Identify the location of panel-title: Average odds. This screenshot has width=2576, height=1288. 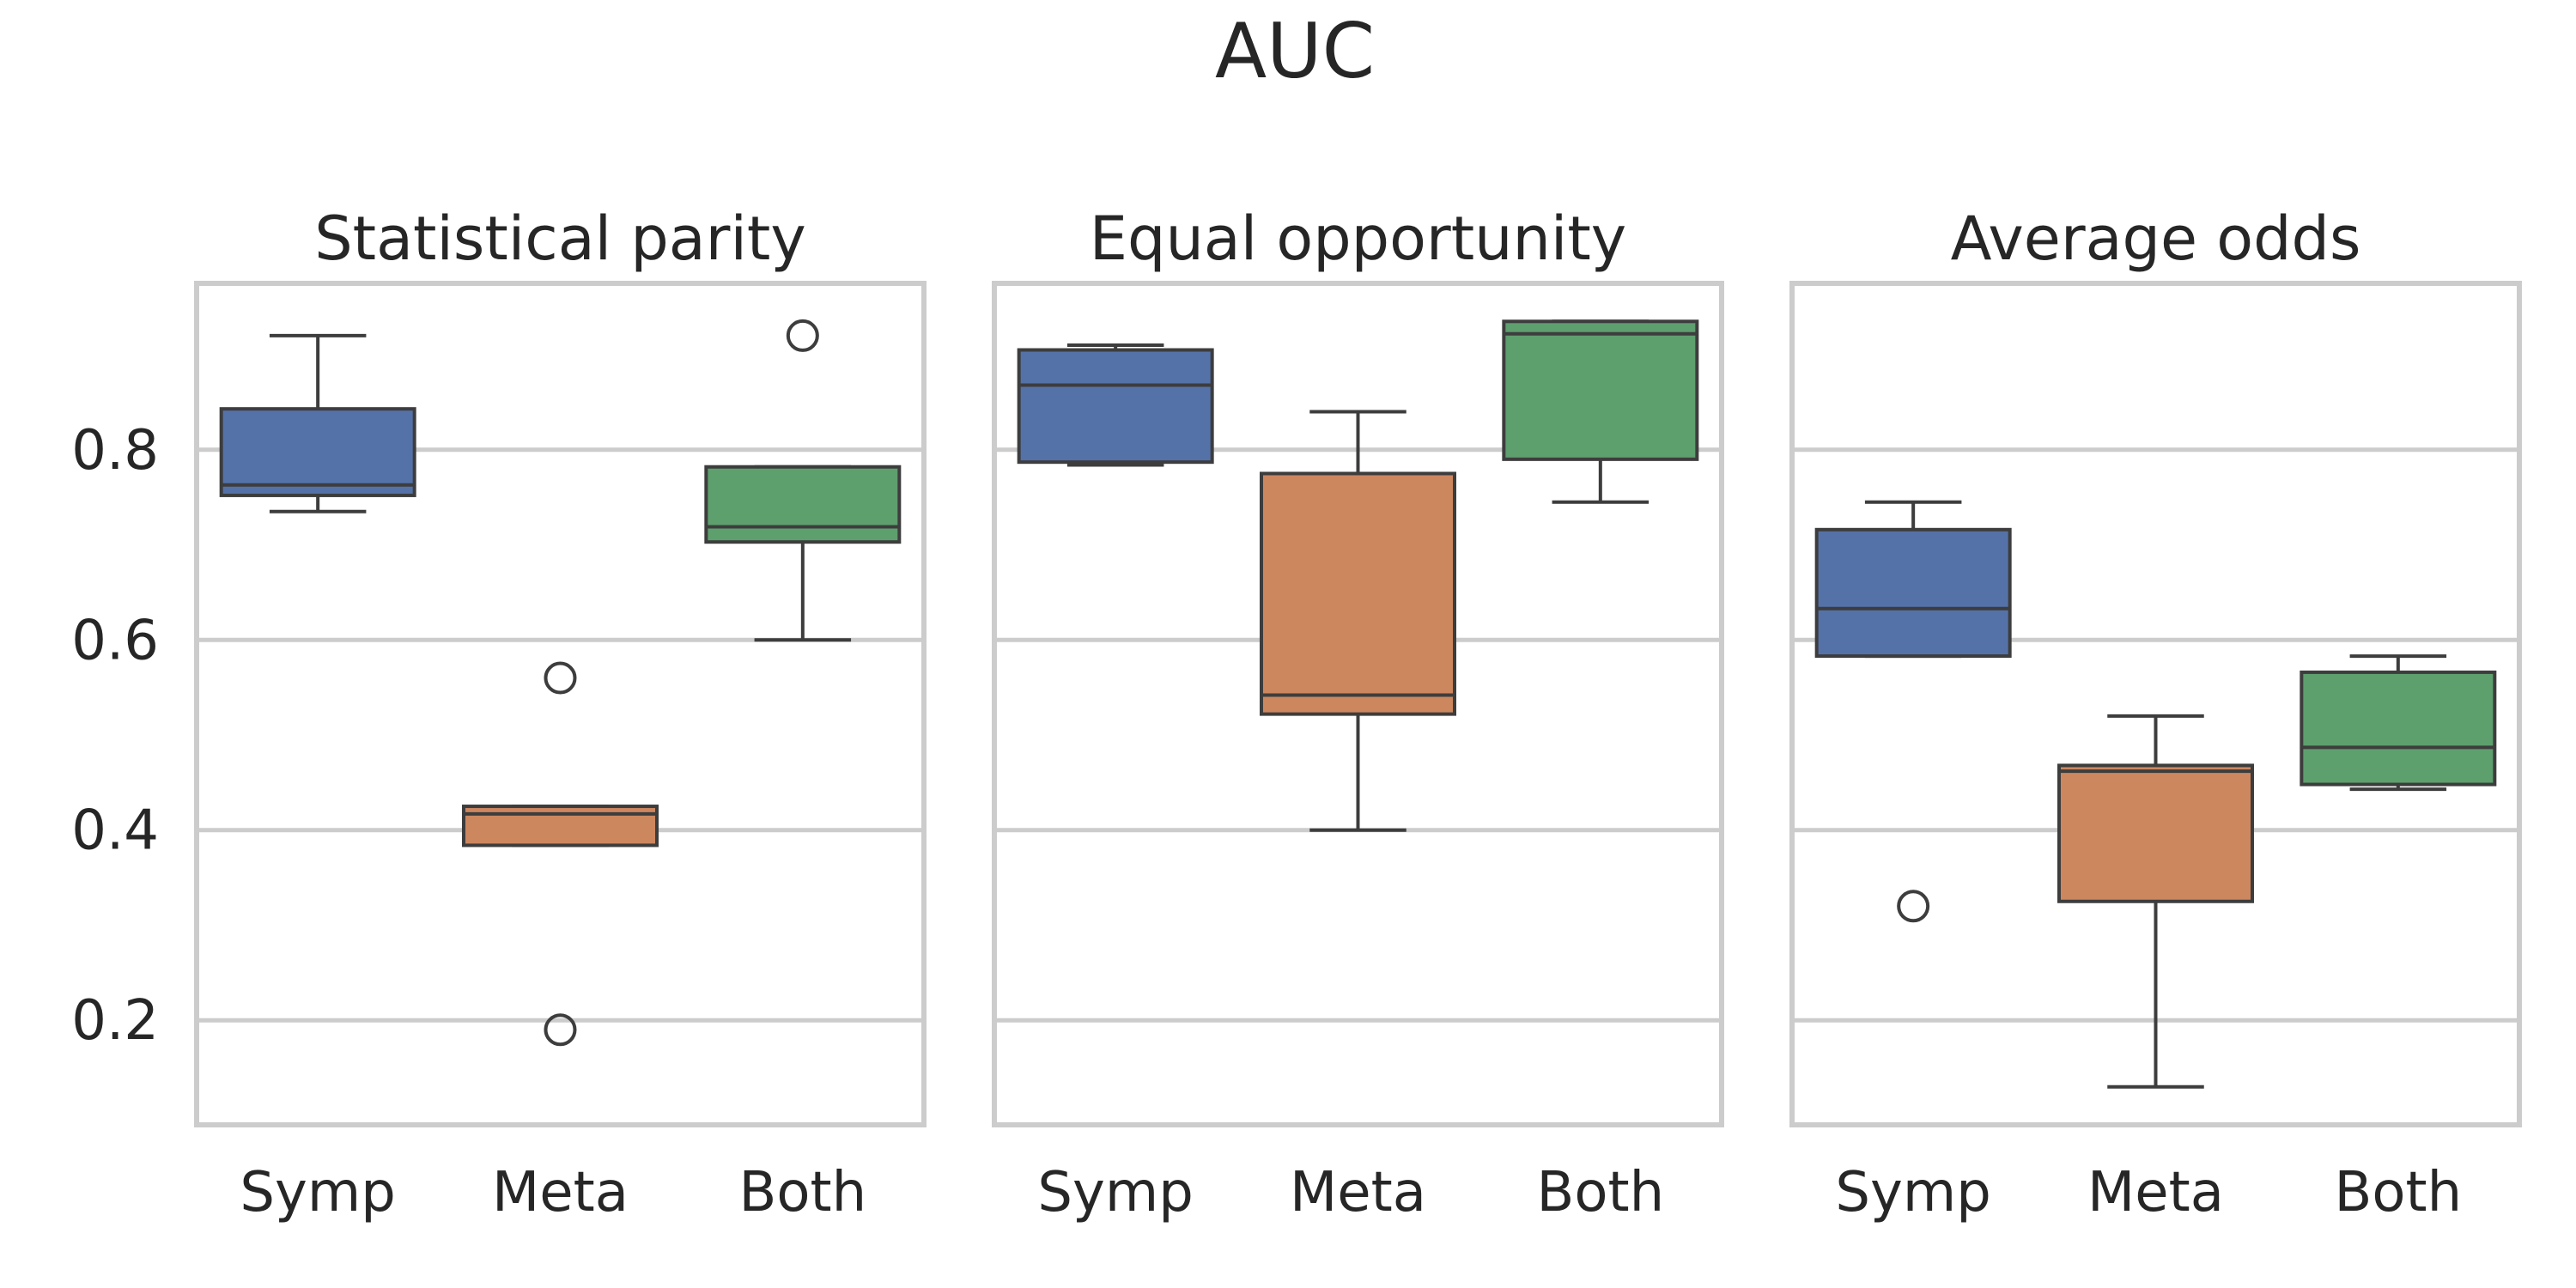
(2156, 239).